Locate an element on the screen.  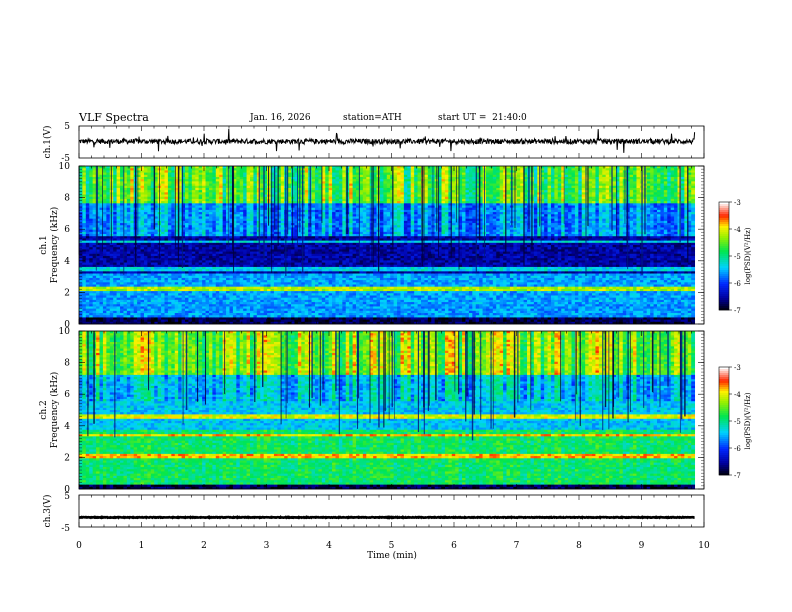
time-tick-label: 8 is located at coordinates (579, 546).